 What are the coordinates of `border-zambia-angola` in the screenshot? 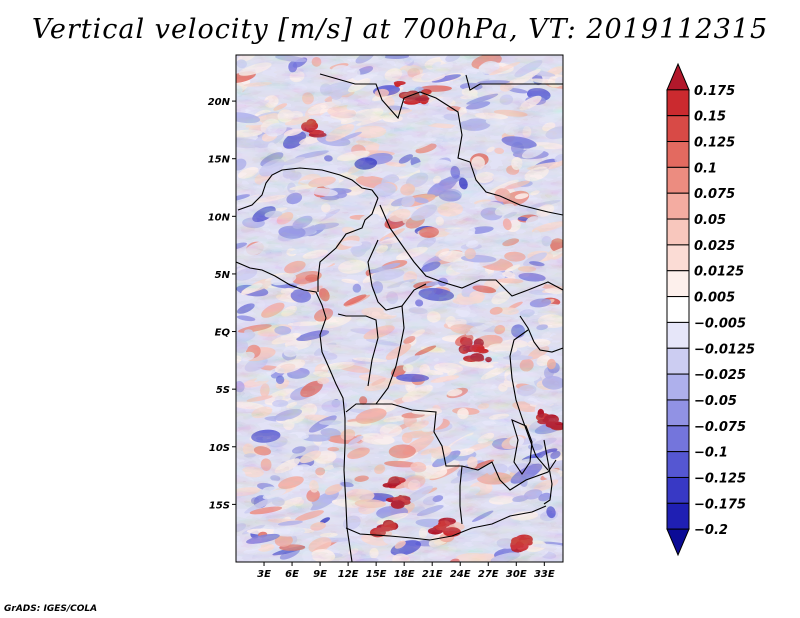 It's located at (461, 495).